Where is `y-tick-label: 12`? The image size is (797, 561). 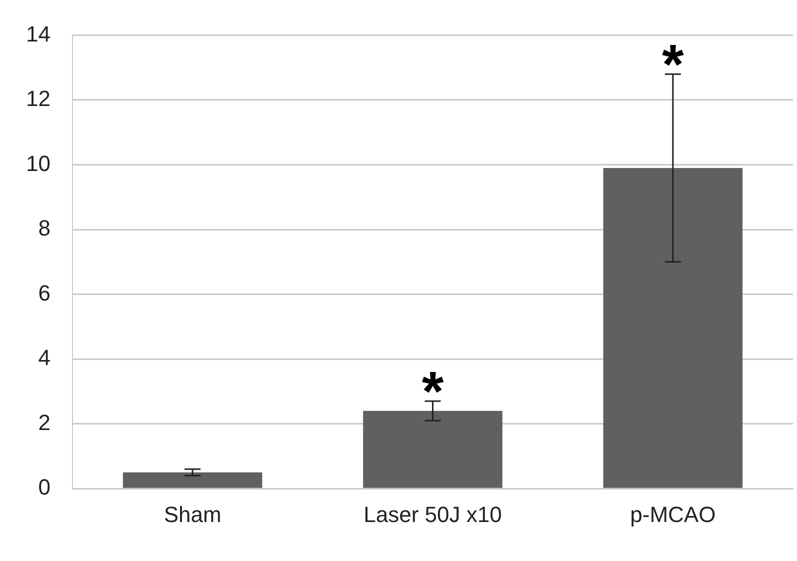 y-tick-label: 12 is located at coordinates (38, 99).